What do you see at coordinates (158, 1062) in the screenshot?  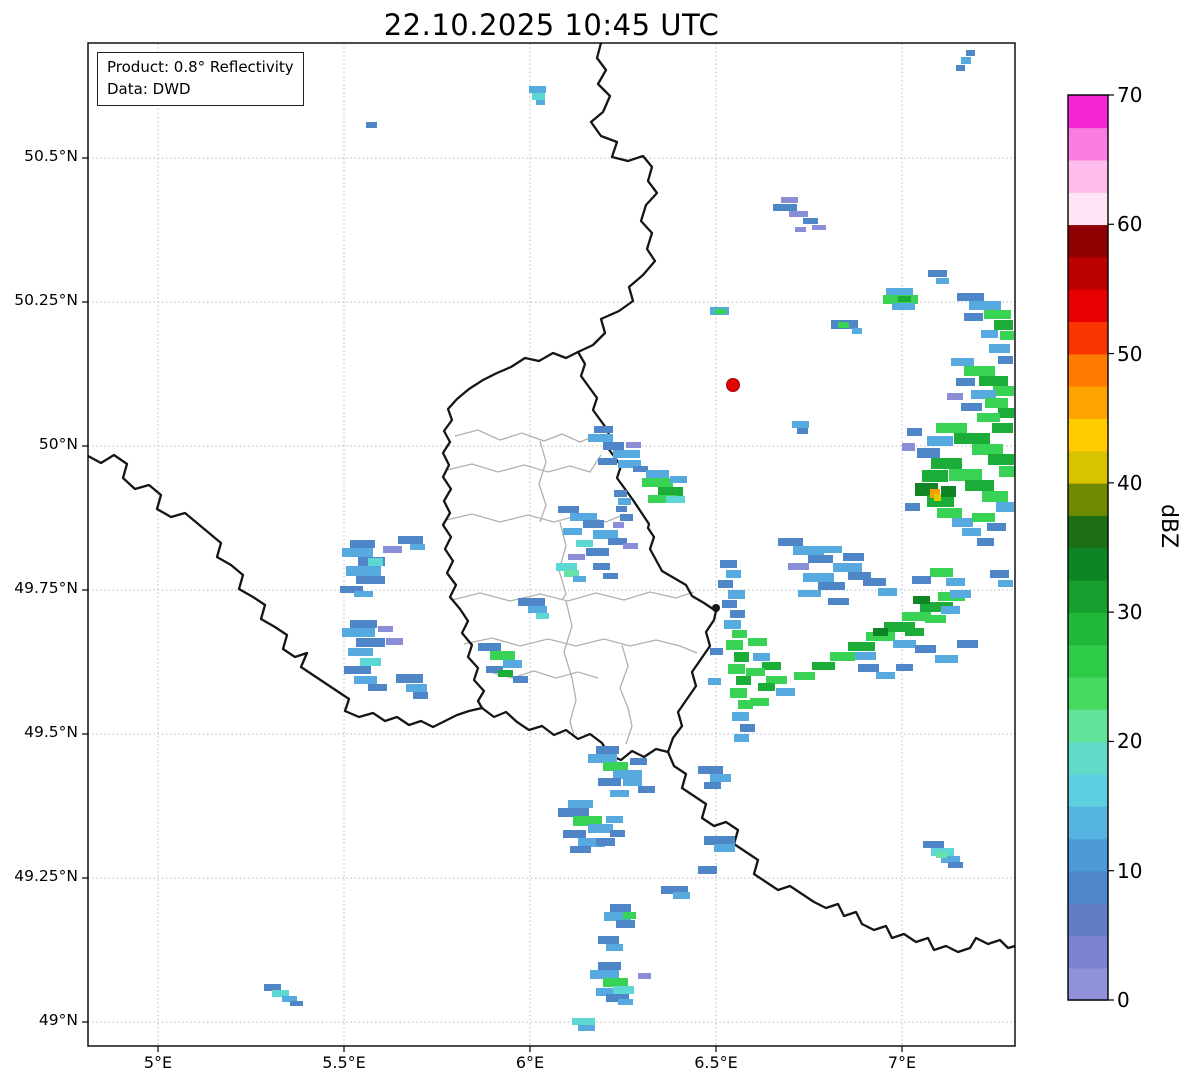 I see `x-tick-label: 5°E` at bounding box center [158, 1062].